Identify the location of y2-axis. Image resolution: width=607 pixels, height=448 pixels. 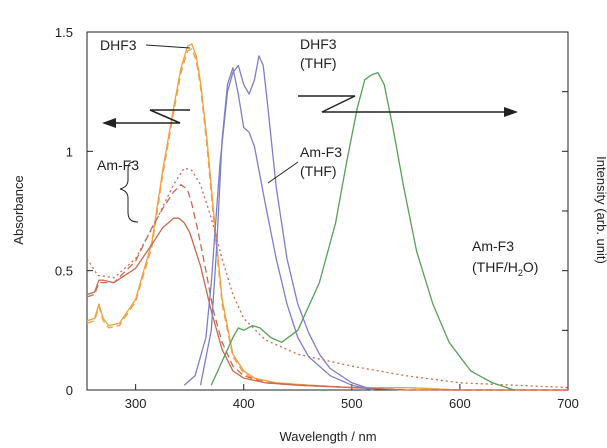
(565, 211).